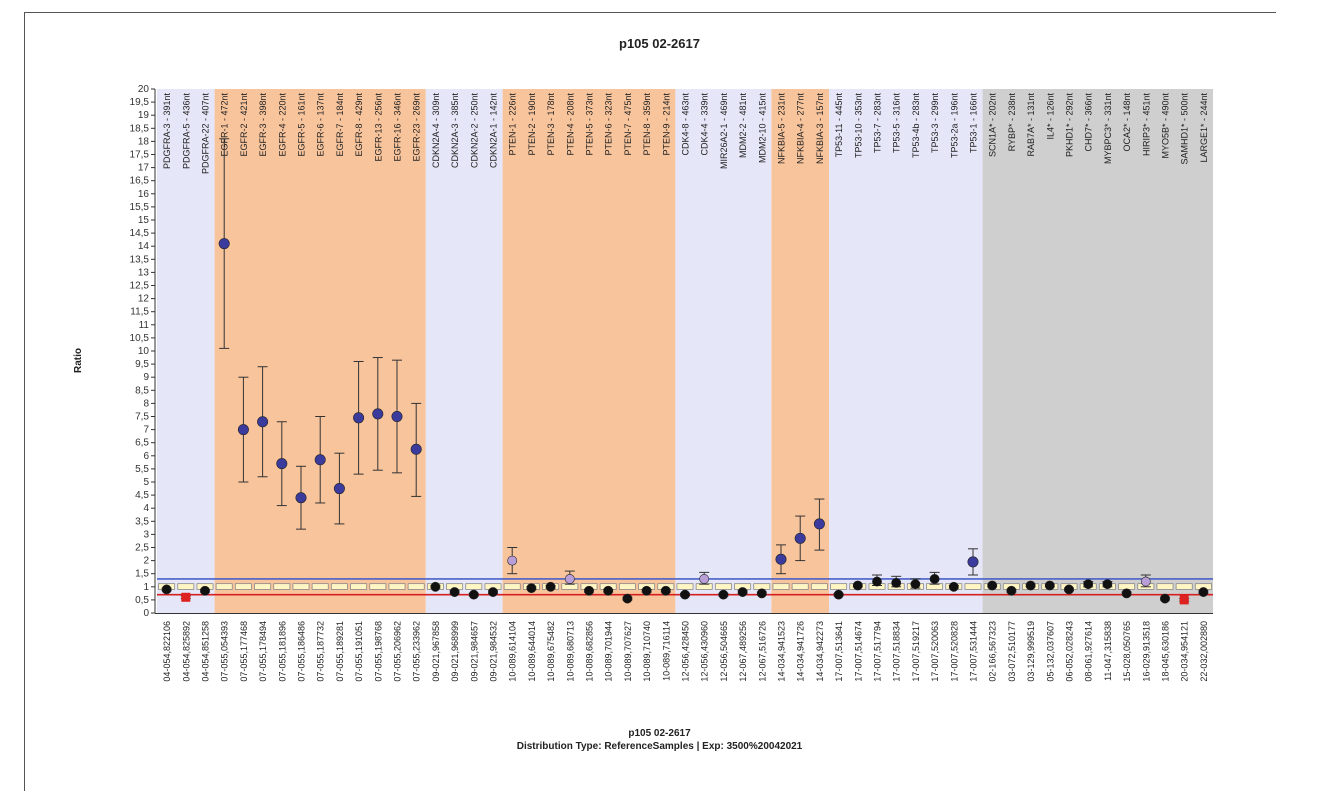  I want to click on probe-label: EGFR-7 - 184nt, so click(340, 125).